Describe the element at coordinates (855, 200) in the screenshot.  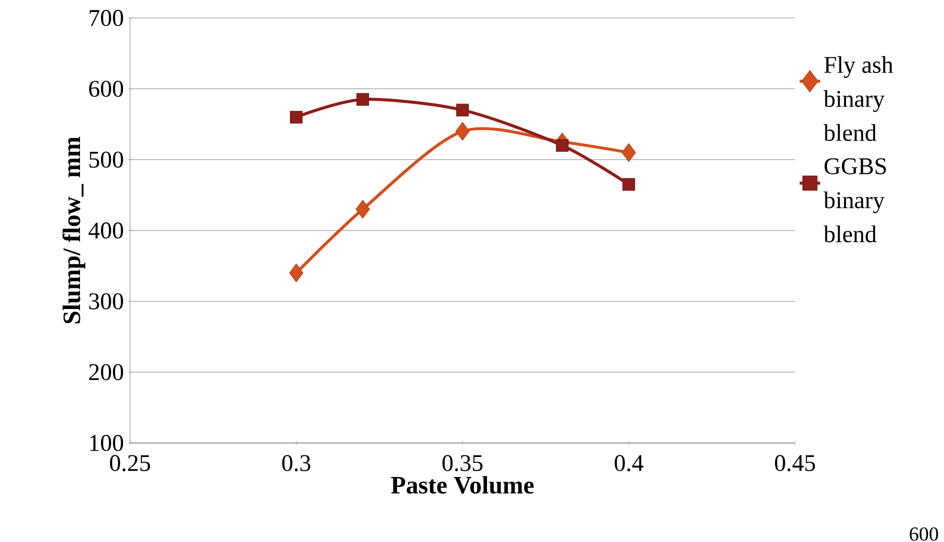
I see `legend-label: GGBS binary blend` at that location.